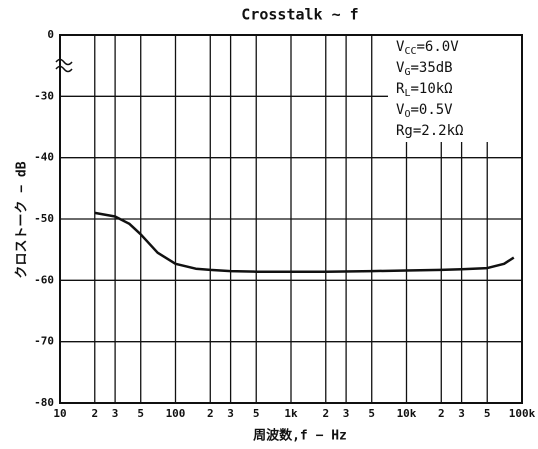  I want to click on annotation-subscript: CC, so click(410, 51).